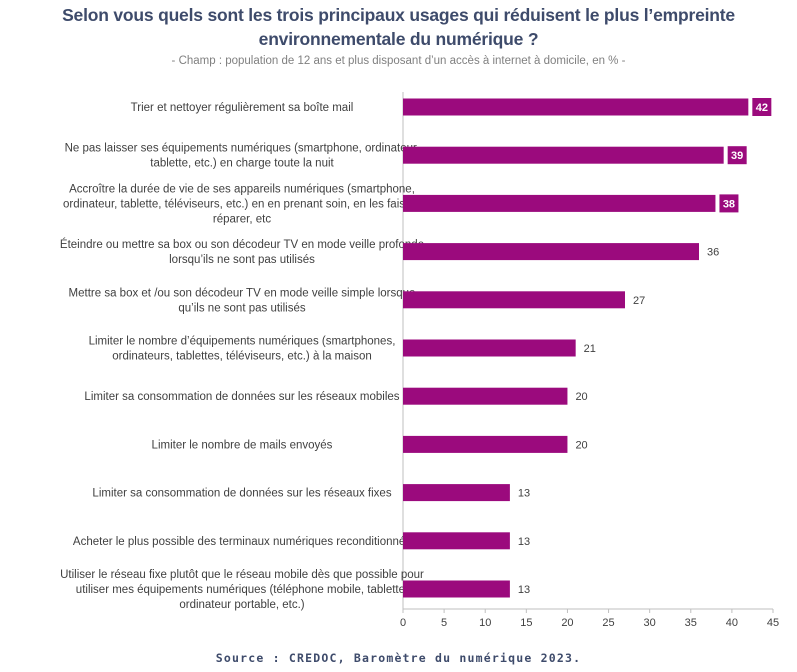 The width and height of the screenshot is (797, 672). What do you see at coordinates (650, 623) in the screenshot?
I see `x-tick-label: 30` at bounding box center [650, 623].